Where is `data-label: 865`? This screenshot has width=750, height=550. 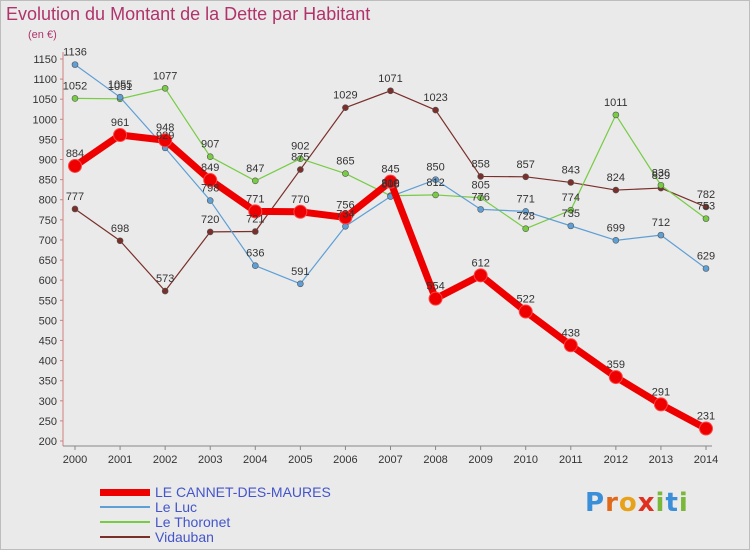
data-label: 865 is located at coordinates (345, 162).